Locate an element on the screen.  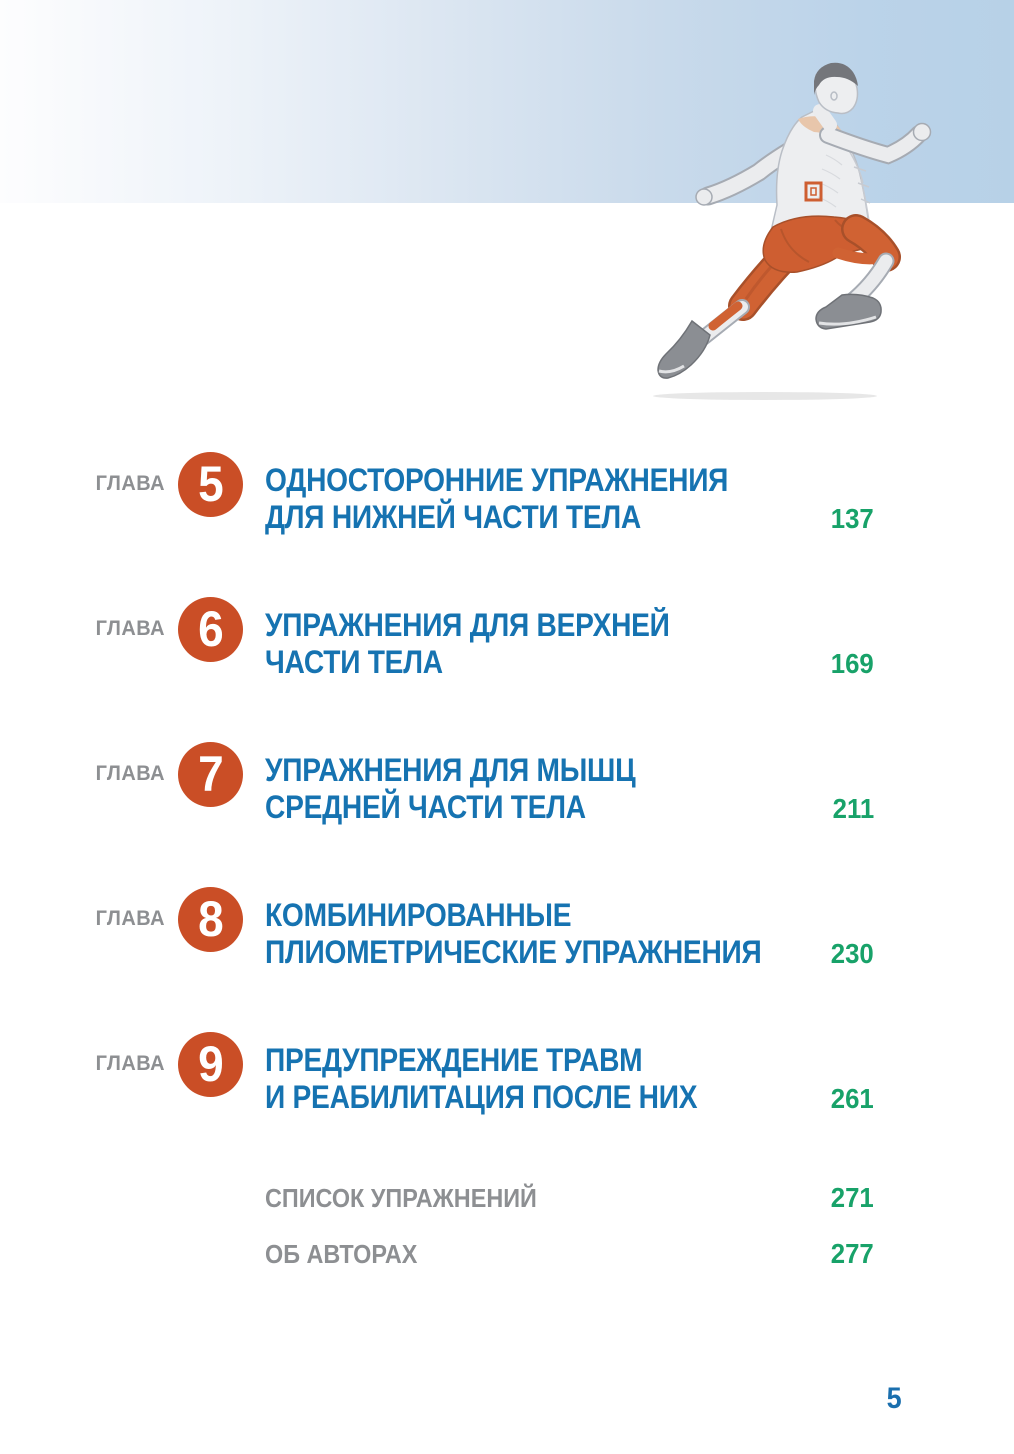
toc-backmatter-row: ОБ АВТОРАХ 277 is located at coordinates (507, 1255).